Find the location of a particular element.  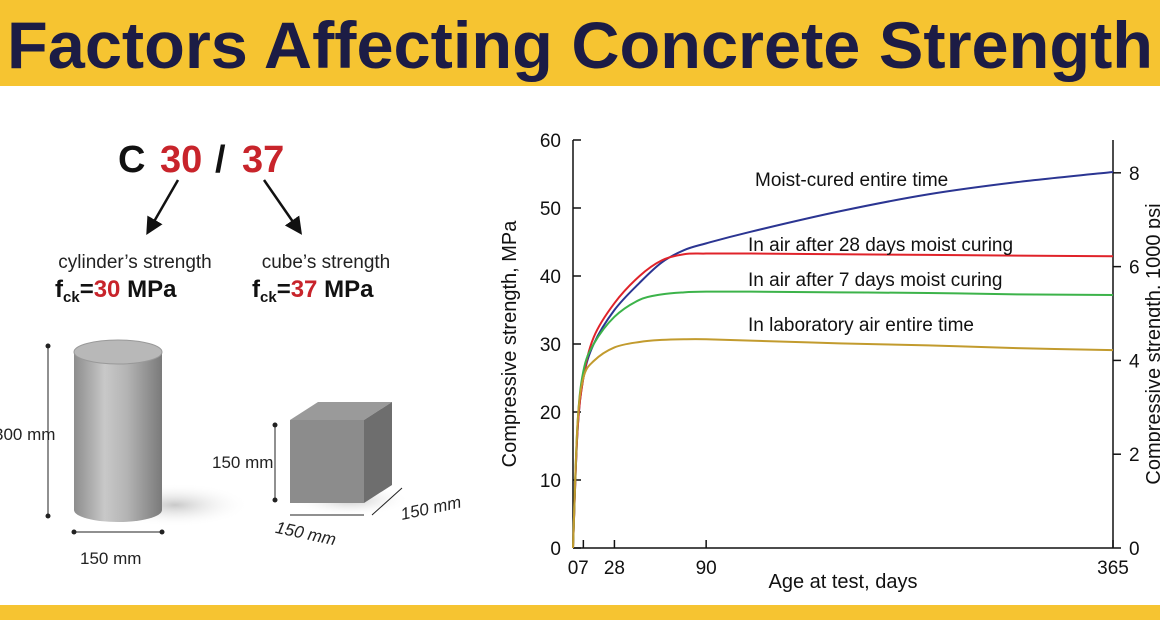

value: 30 is located at coordinates (107, 289).